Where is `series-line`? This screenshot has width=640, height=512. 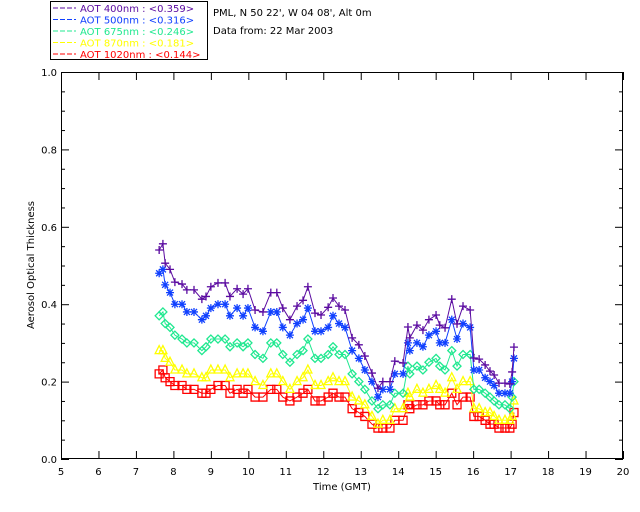
series-line is located at coordinates (337, 387).